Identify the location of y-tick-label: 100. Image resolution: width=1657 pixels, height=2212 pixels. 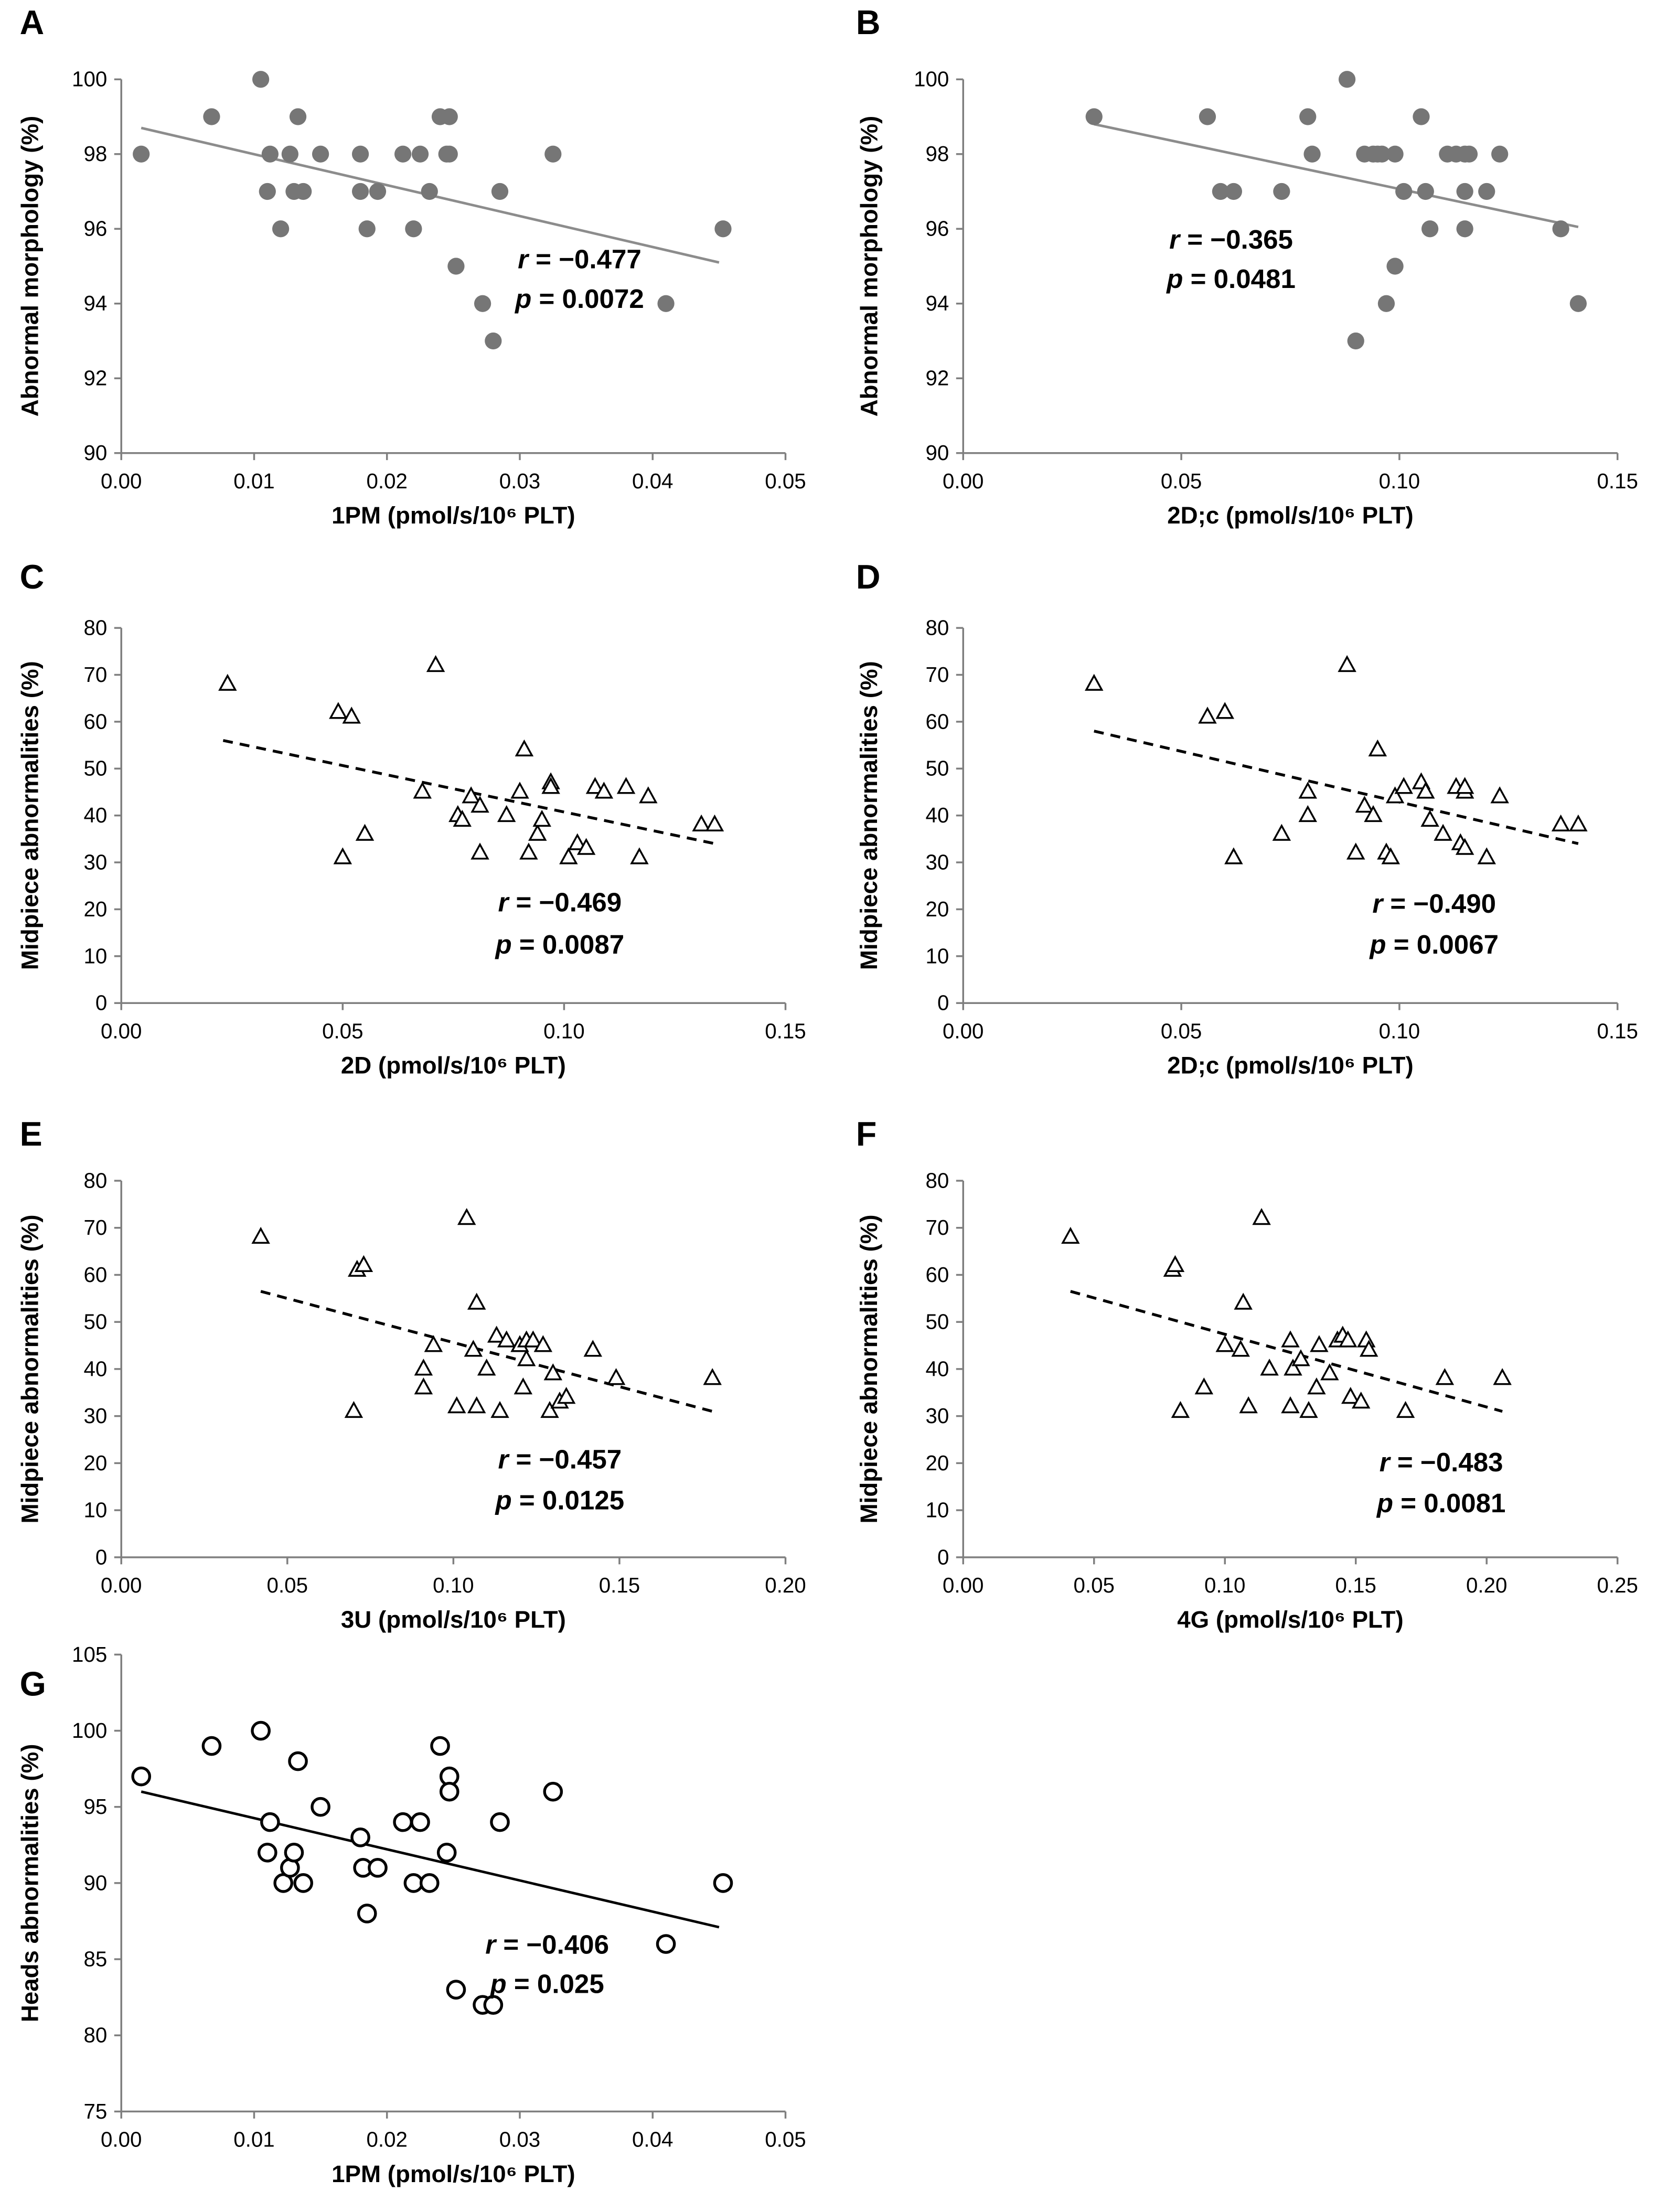
(89, 1730).